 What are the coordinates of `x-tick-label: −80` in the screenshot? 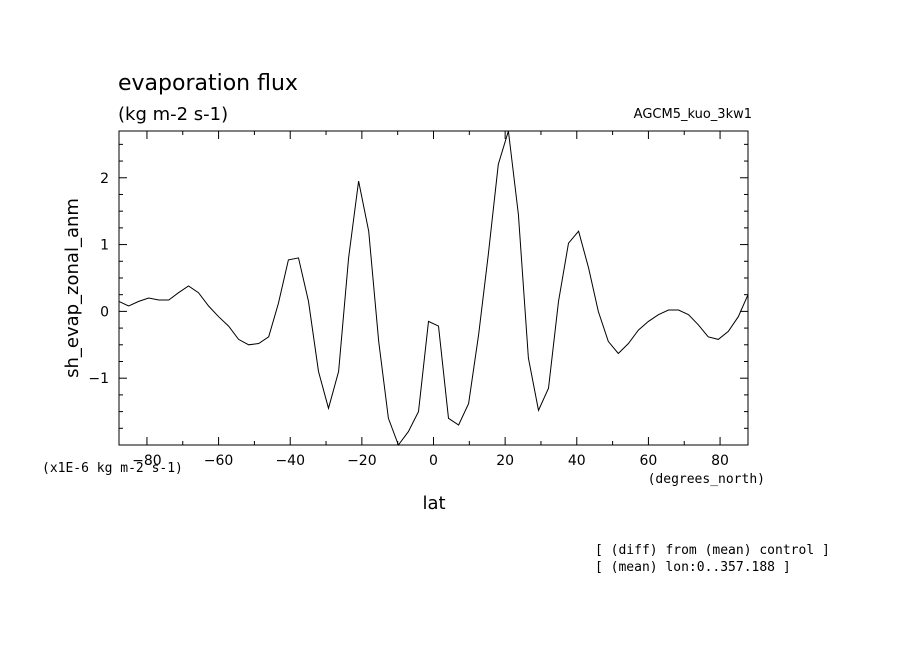 It's located at (147, 461).